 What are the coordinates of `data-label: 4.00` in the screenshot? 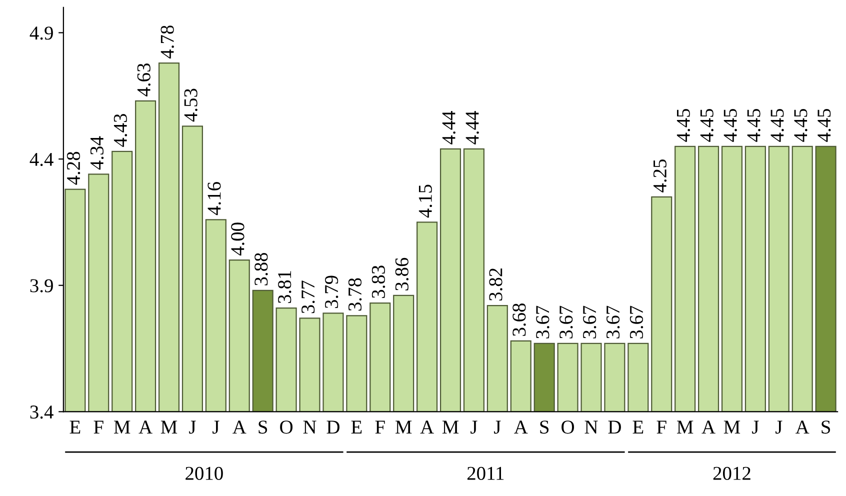 It's located at (237, 239).